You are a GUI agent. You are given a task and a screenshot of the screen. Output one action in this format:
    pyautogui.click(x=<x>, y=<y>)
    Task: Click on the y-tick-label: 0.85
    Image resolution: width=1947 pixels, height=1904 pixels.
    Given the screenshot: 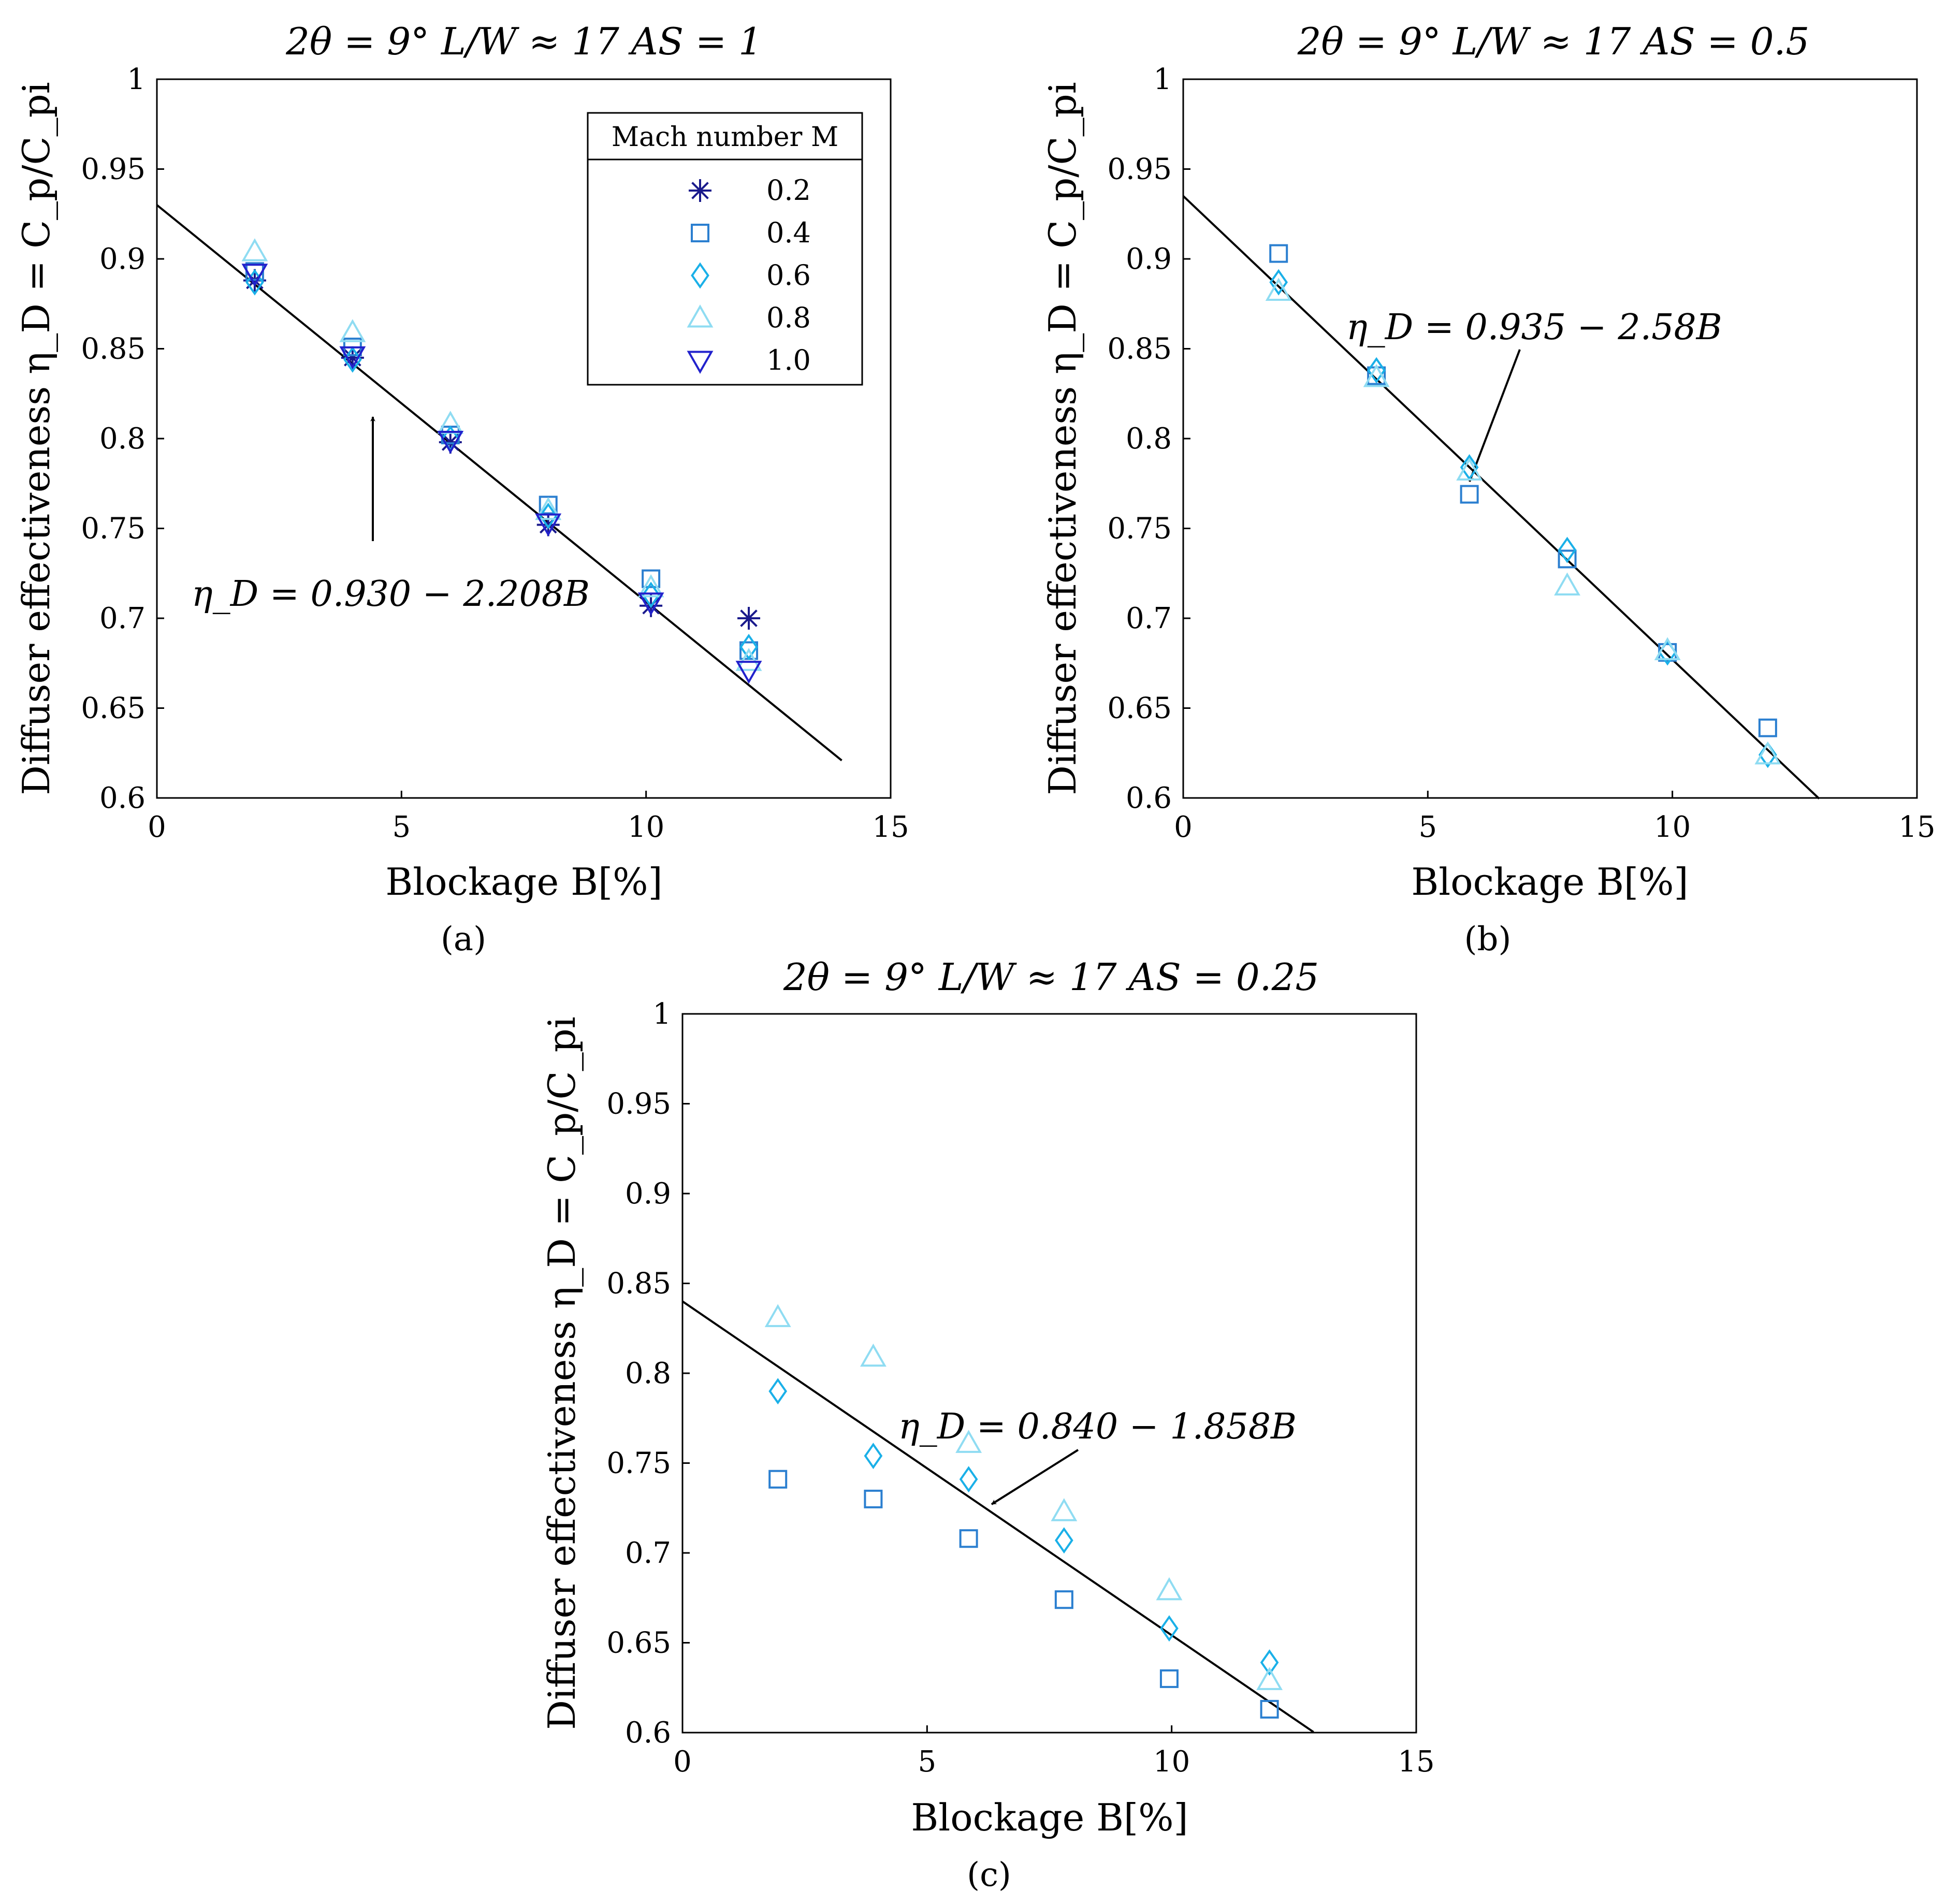 What is the action you would take?
    pyautogui.click(x=113, y=349)
    